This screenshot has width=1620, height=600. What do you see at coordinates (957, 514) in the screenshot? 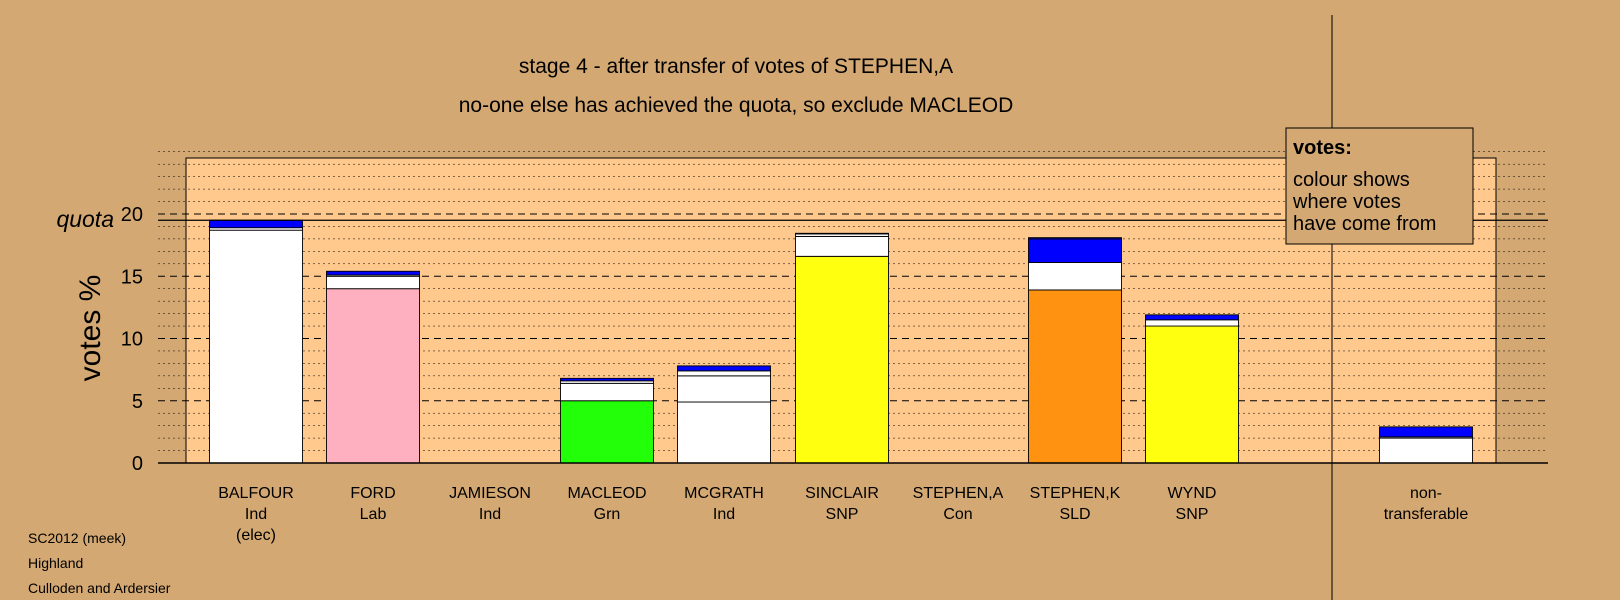
I see `category-label: Con` at bounding box center [957, 514].